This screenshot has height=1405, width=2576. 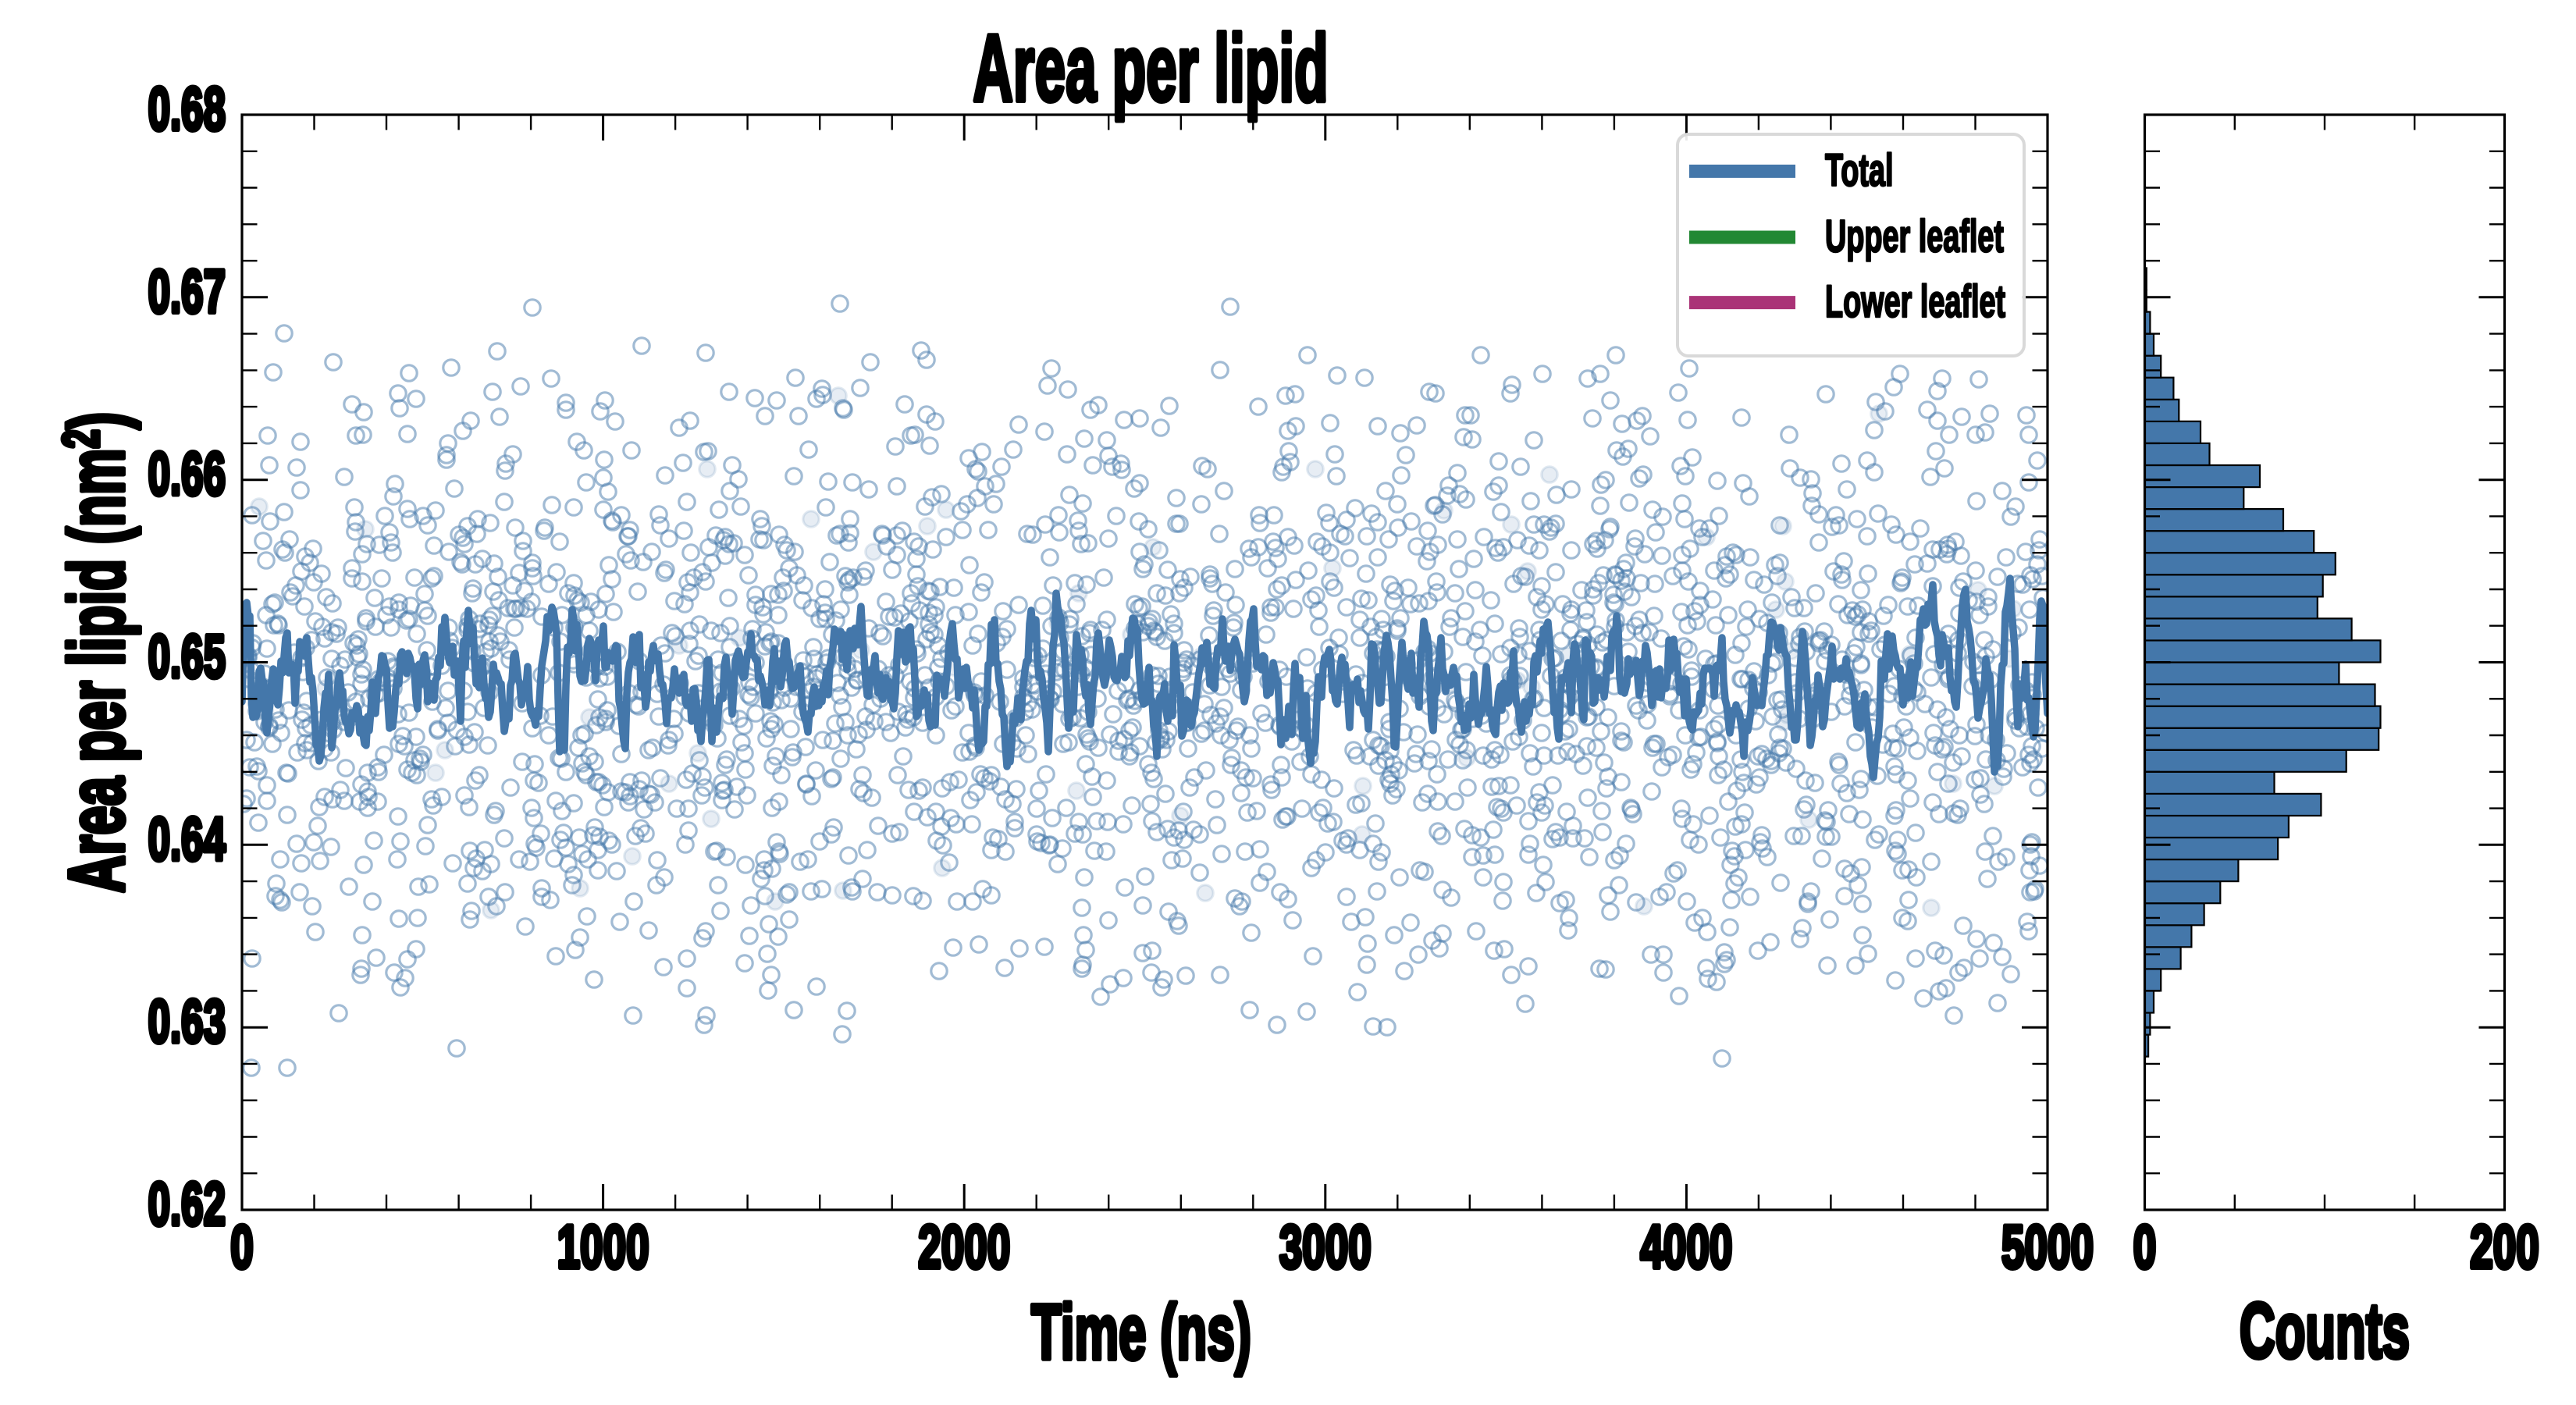 I want to click on svg-text: Total, so click(x=1859, y=171).